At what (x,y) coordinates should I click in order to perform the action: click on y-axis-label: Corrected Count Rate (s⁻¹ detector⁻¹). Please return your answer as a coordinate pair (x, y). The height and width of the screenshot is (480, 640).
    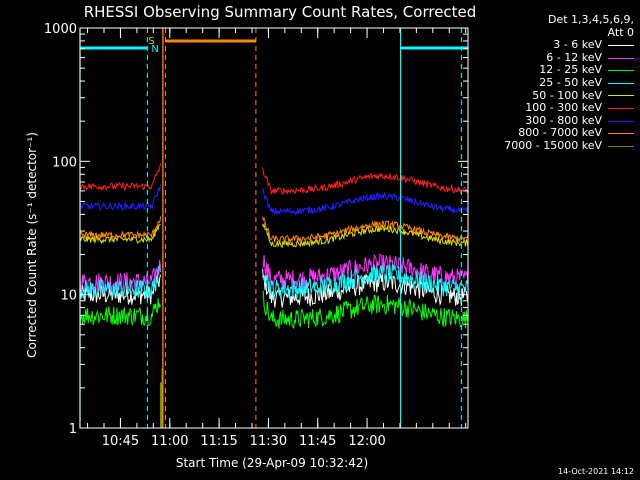
    Looking at the image, I should click on (32, 245).